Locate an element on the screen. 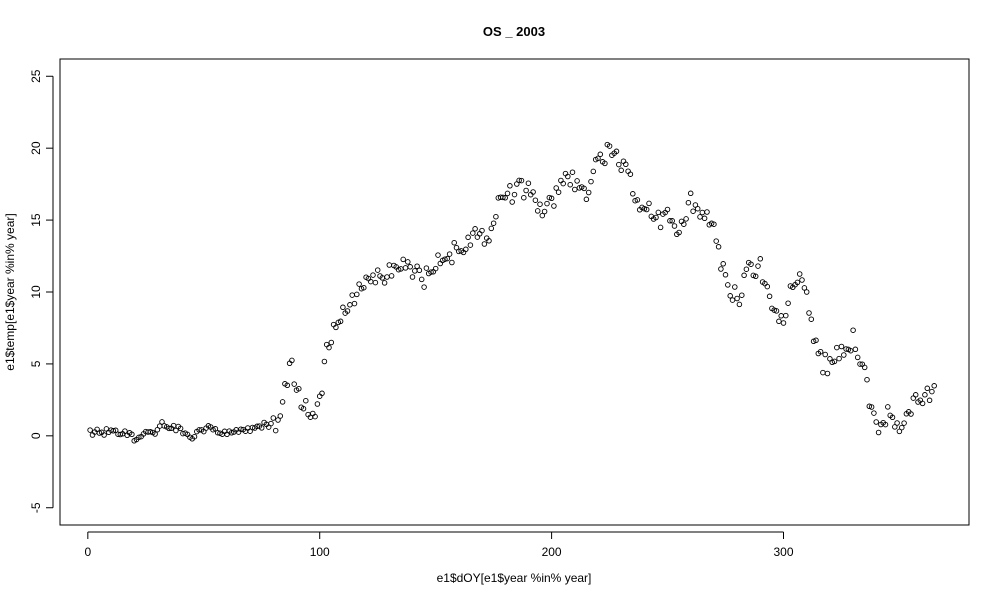  y-axis: -5 0 5 10 15 20 25 is located at coordinates (41, 291).